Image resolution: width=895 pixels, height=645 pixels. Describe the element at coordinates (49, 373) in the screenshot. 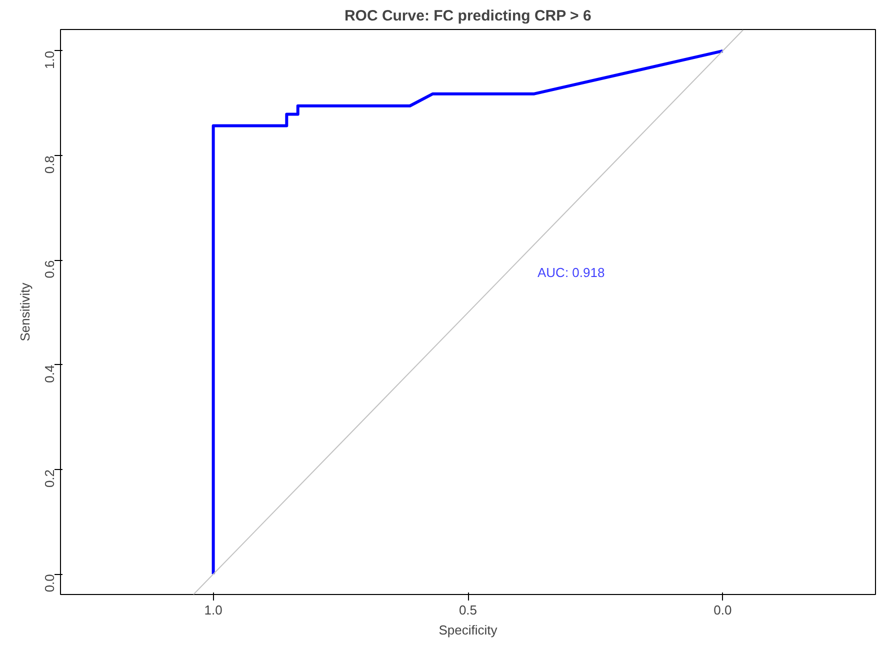

I see `y-tick-label: 0.4` at that location.